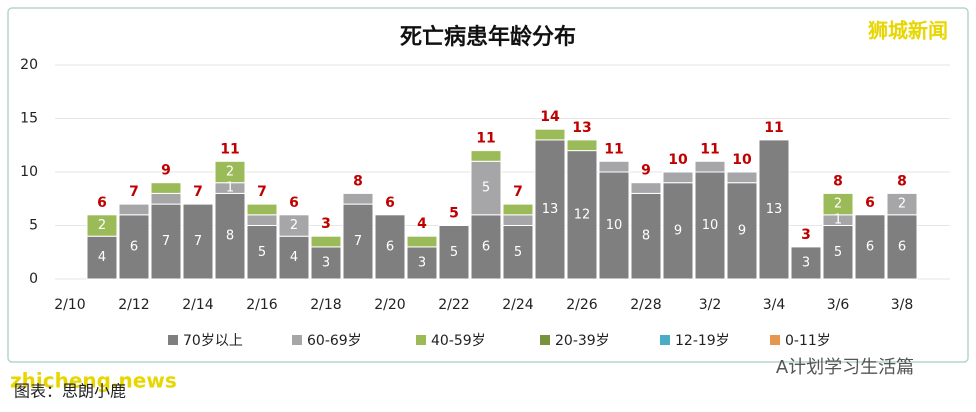 The height and width of the screenshot is (412, 976). I want to click on x-tick-label: 3/2, so click(710, 305).